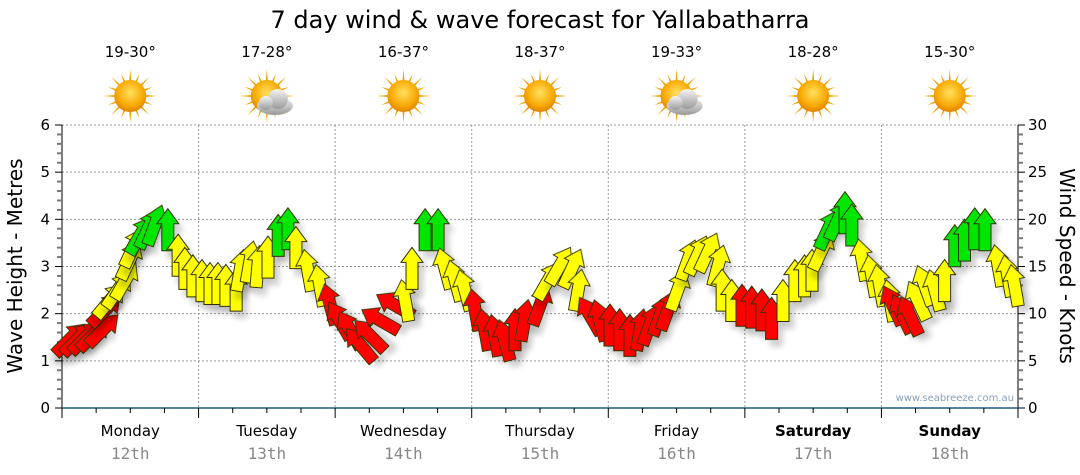 The height and width of the screenshot is (475, 1080). I want to click on y-tick-label: 5, so click(45, 172).